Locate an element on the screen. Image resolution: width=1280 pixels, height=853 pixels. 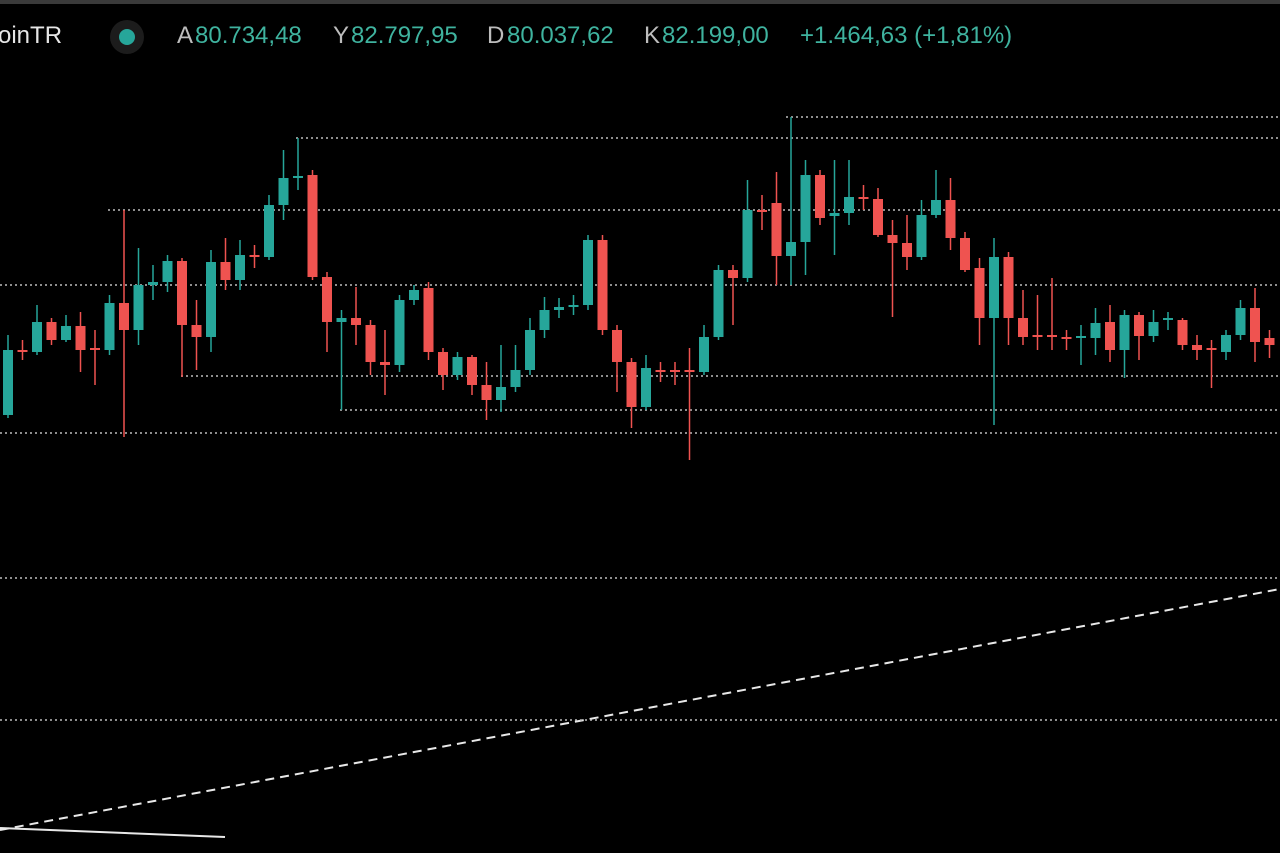
ohlc-label: K is located at coordinates (652, 35).